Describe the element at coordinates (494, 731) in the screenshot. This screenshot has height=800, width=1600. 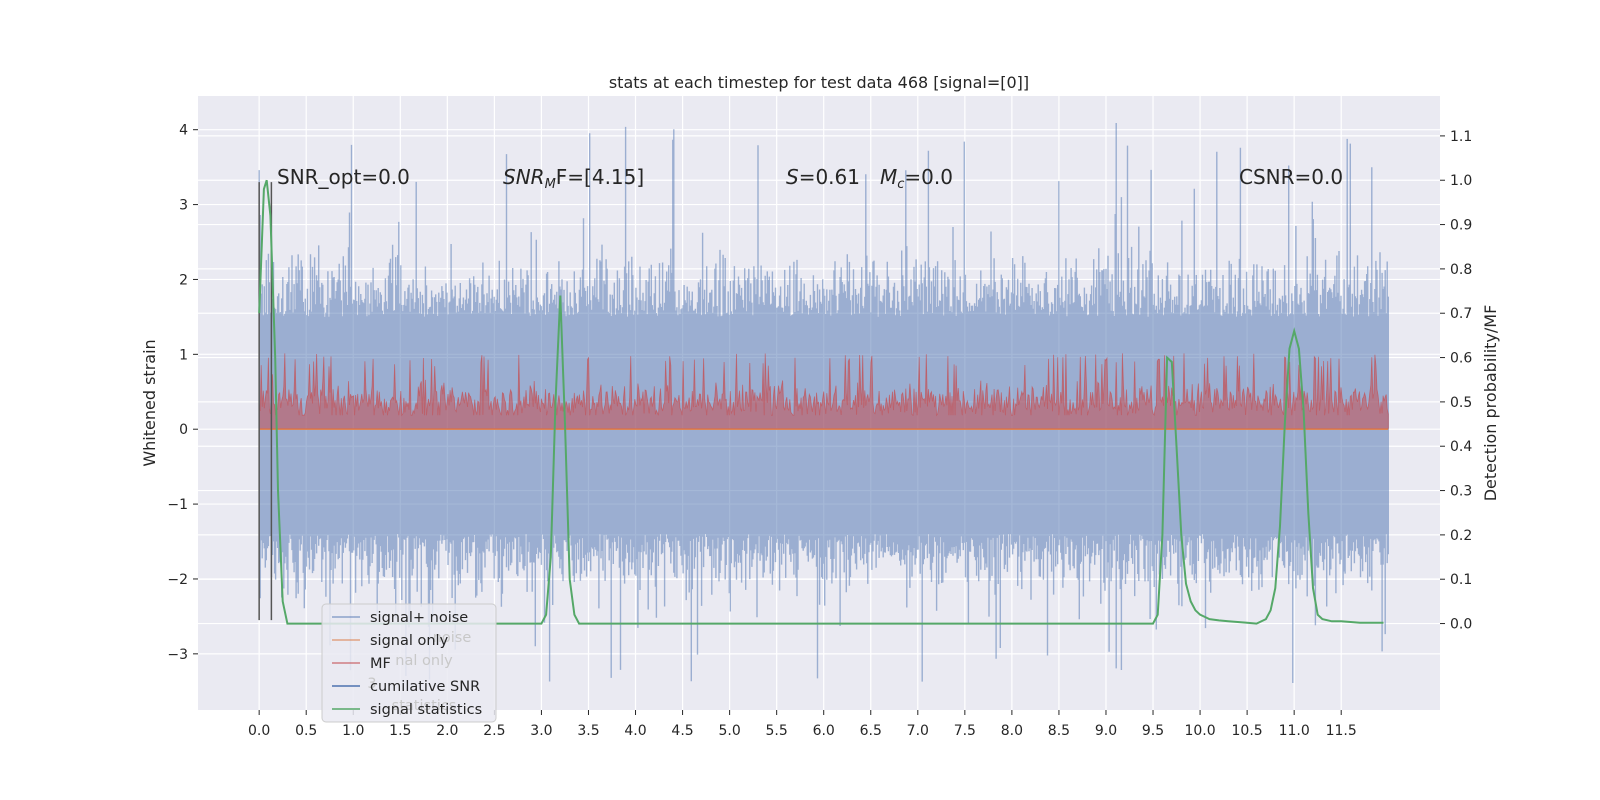
I see `x-tick-label: 2.5` at that location.